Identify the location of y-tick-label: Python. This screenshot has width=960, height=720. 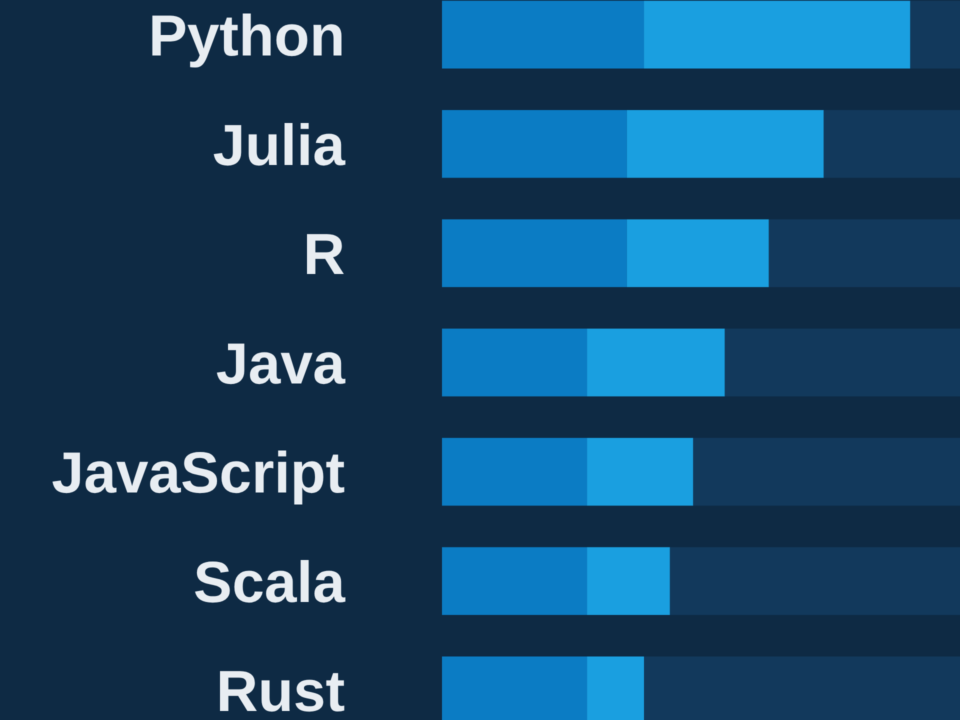
(246, 36).